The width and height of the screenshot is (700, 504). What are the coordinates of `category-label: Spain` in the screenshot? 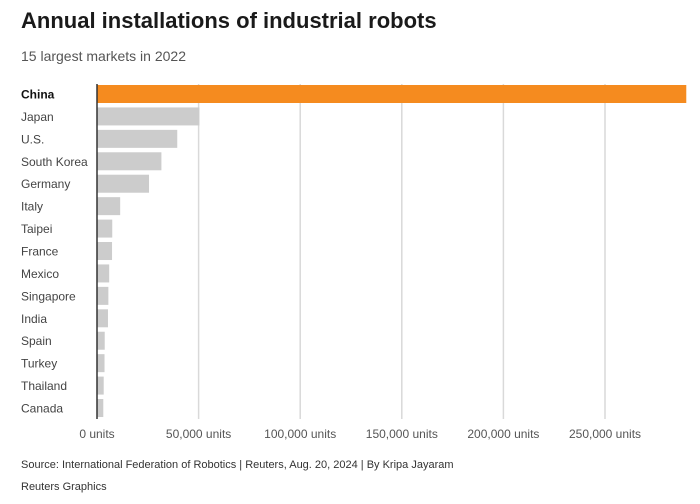 It's located at (36, 341).